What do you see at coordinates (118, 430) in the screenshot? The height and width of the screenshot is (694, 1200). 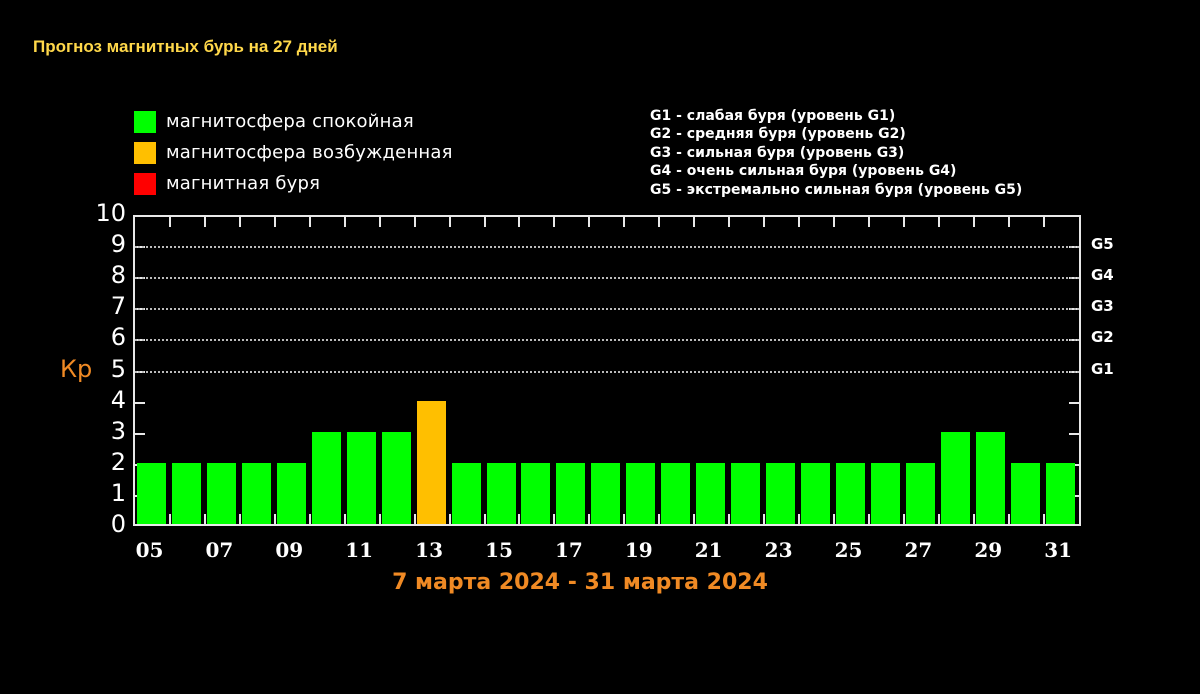 I see `y-tick-label: 3` at bounding box center [118, 430].